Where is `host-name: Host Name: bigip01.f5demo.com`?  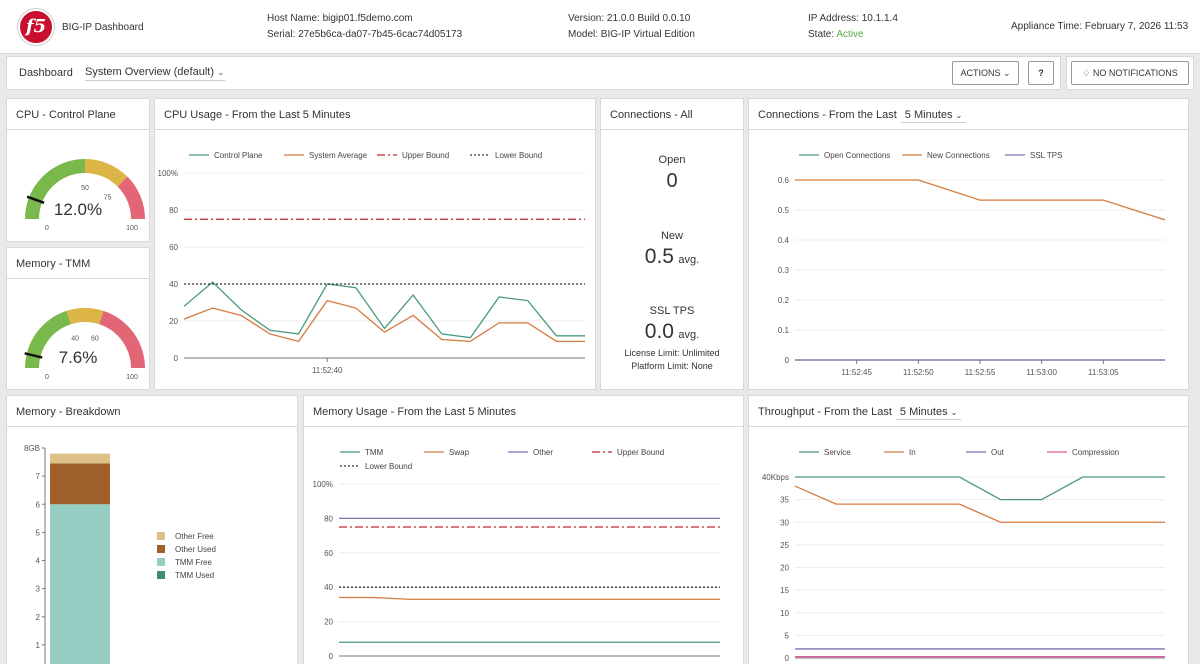 host-name: Host Name: bigip01.f5demo.com is located at coordinates (340, 18).